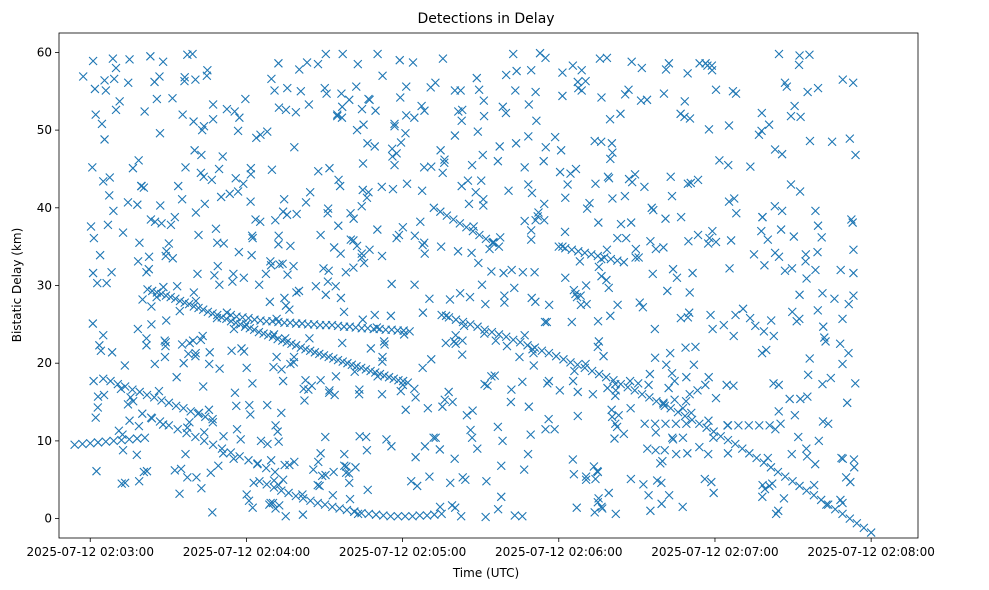 The width and height of the screenshot is (989, 590). Describe the element at coordinates (714, 552) in the screenshot. I see `x-tick-label: 2025-07-12 02:07:00` at that location.